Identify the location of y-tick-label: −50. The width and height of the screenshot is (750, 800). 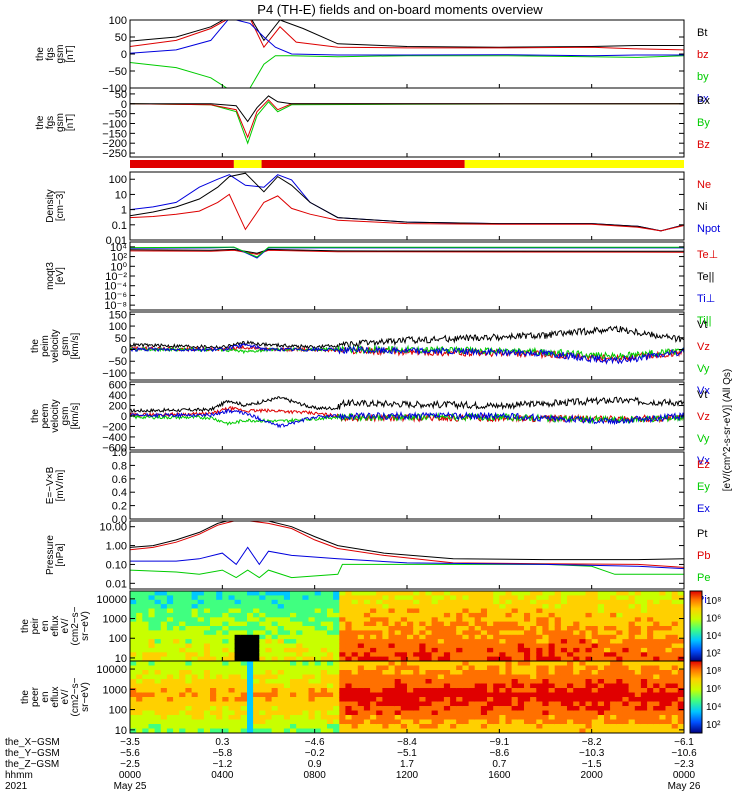
(117, 72).